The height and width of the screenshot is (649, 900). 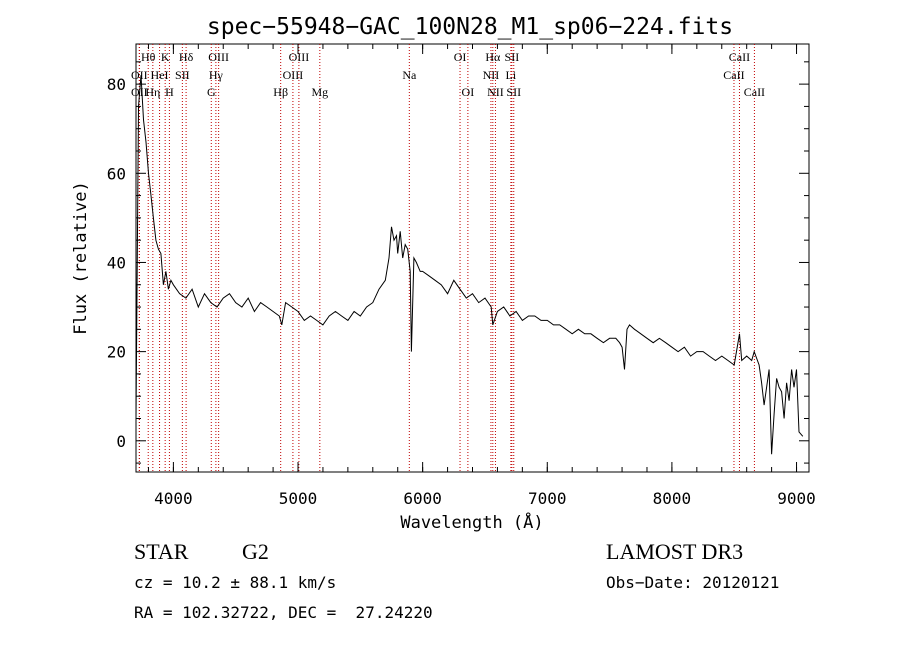 I want to click on line-label: G, so click(x=211, y=92).